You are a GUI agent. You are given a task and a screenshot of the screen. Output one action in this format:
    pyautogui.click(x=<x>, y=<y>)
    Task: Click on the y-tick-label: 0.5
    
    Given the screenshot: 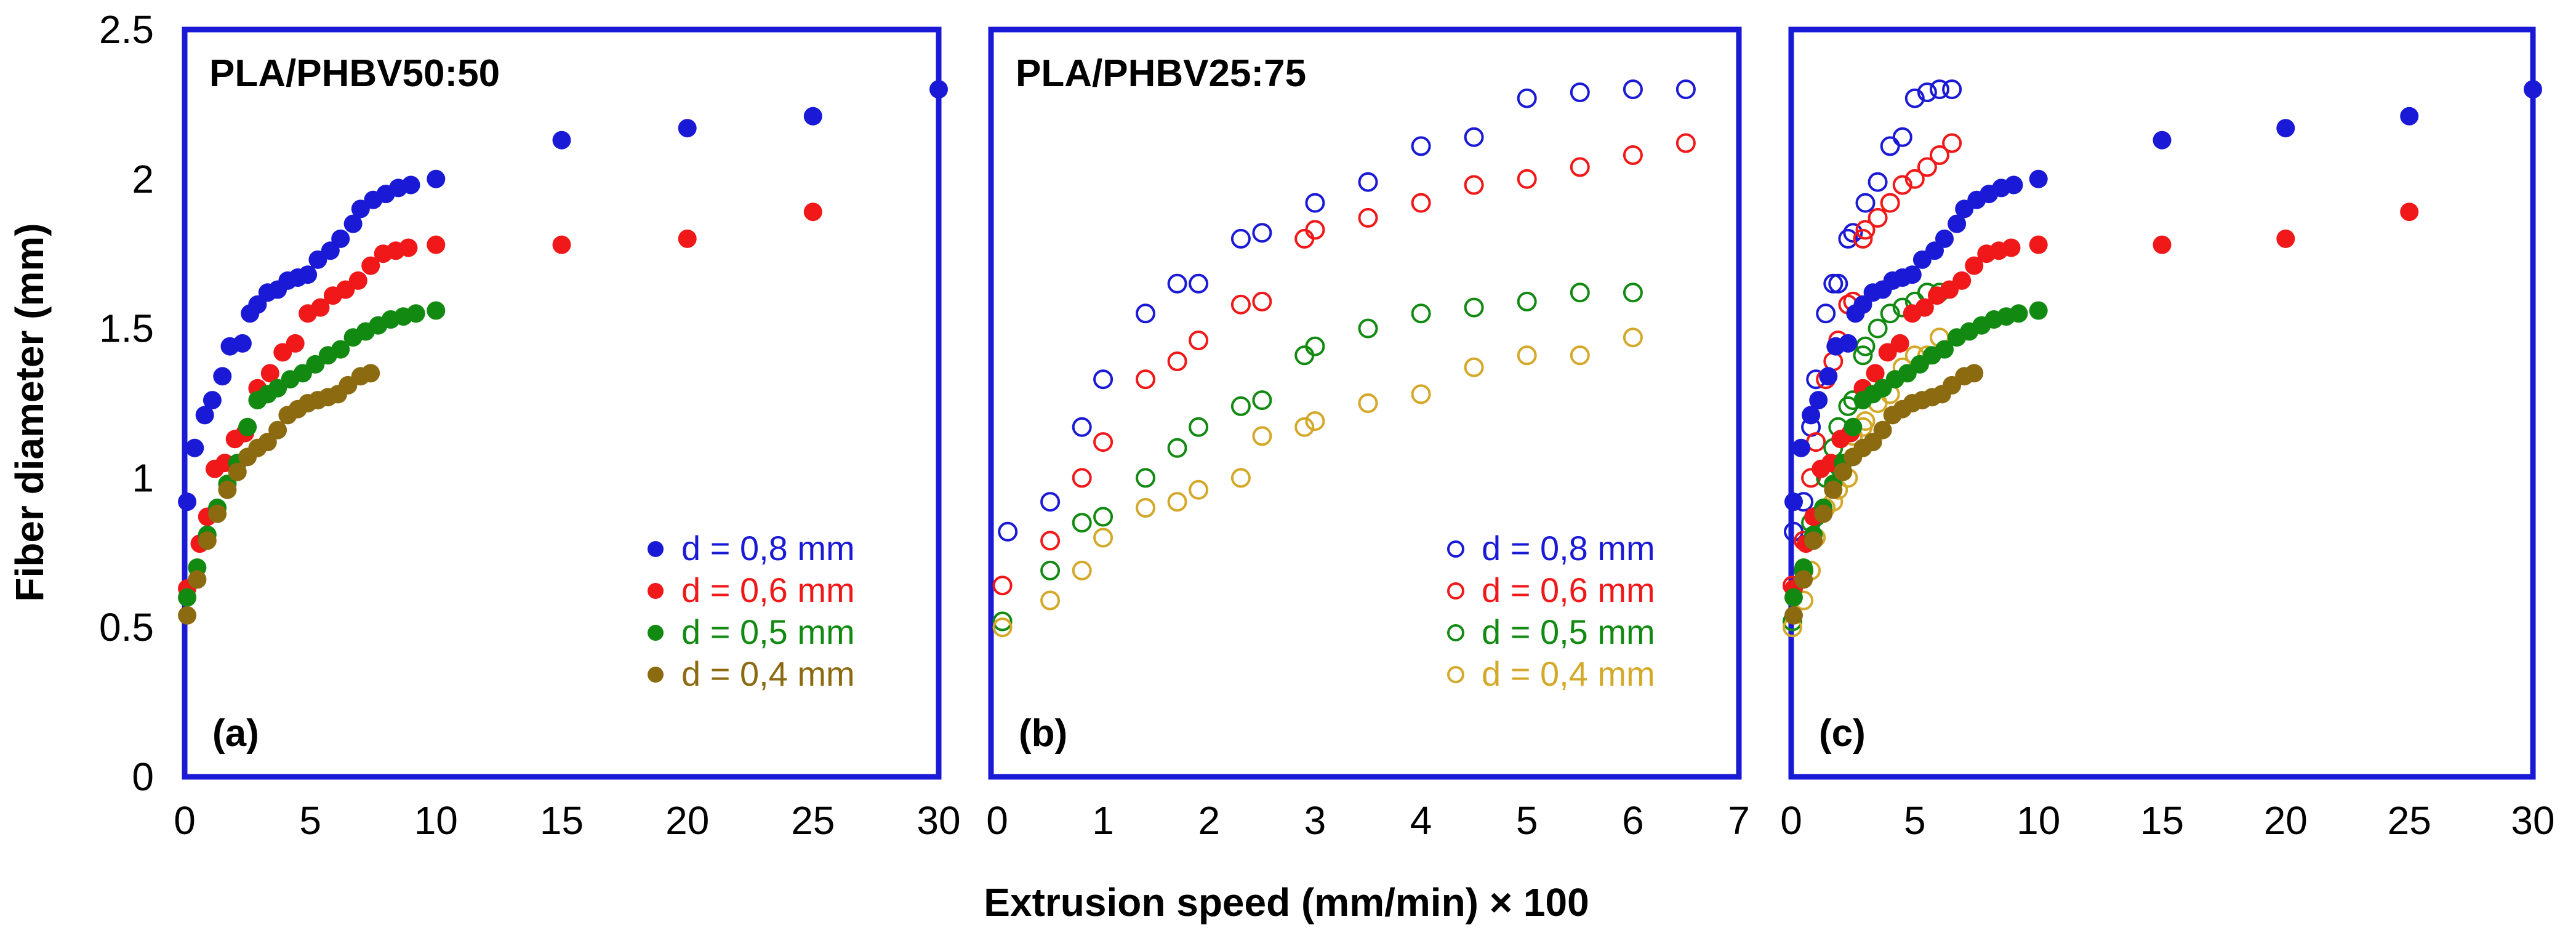 What is the action you would take?
    pyautogui.click(x=126, y=627)
    